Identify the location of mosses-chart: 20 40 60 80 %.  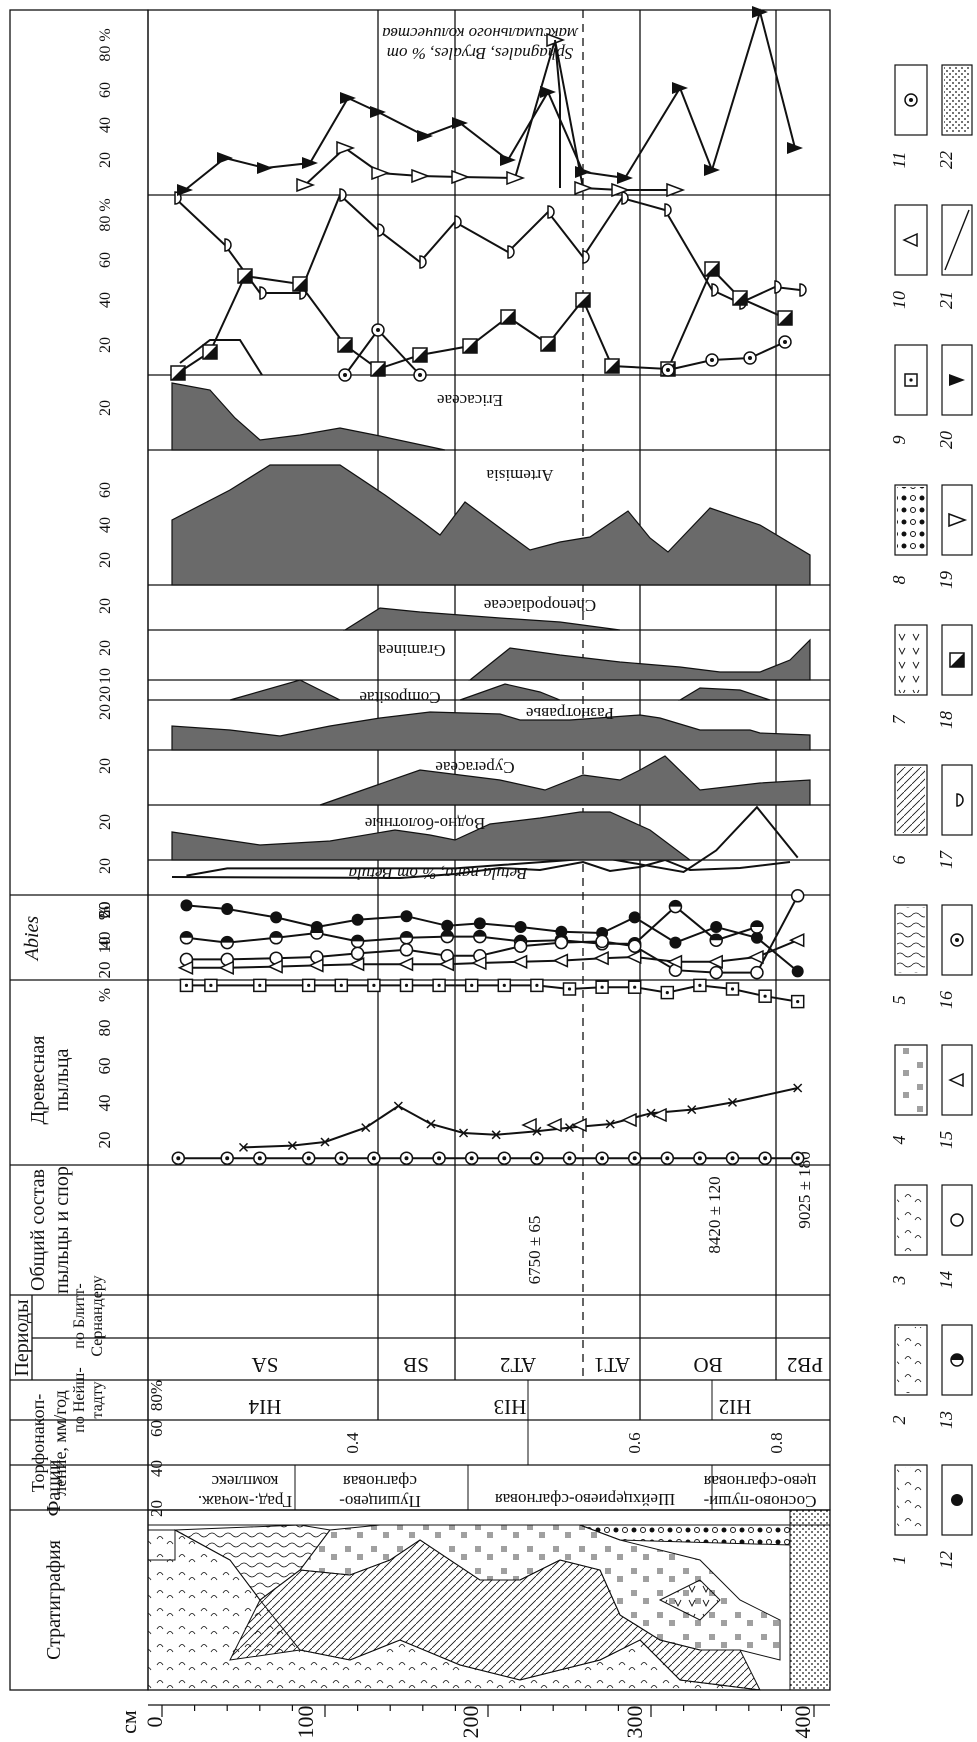
(452, 285).